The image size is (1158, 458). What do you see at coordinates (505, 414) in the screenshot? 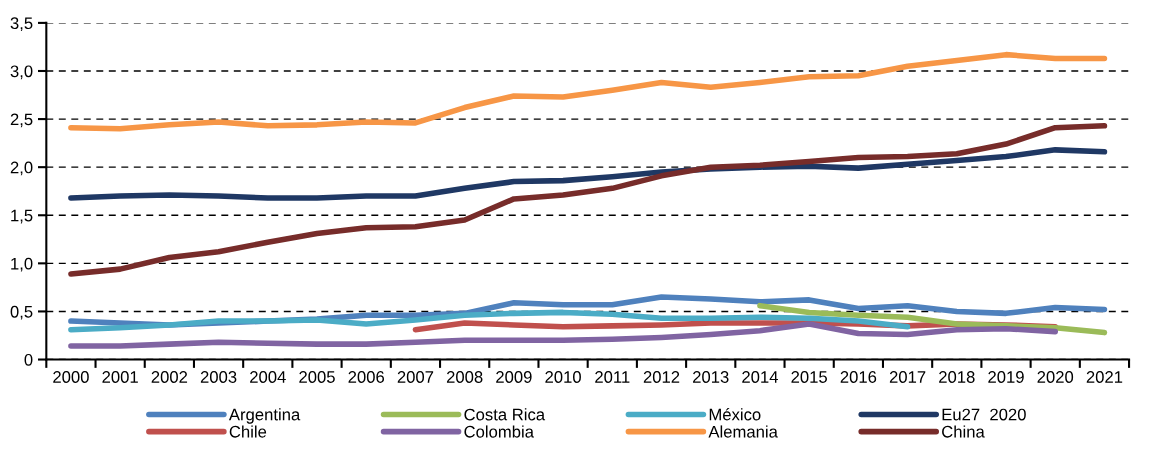
I see `legend-label: Costa Rica` at bounding box center [505, 414].